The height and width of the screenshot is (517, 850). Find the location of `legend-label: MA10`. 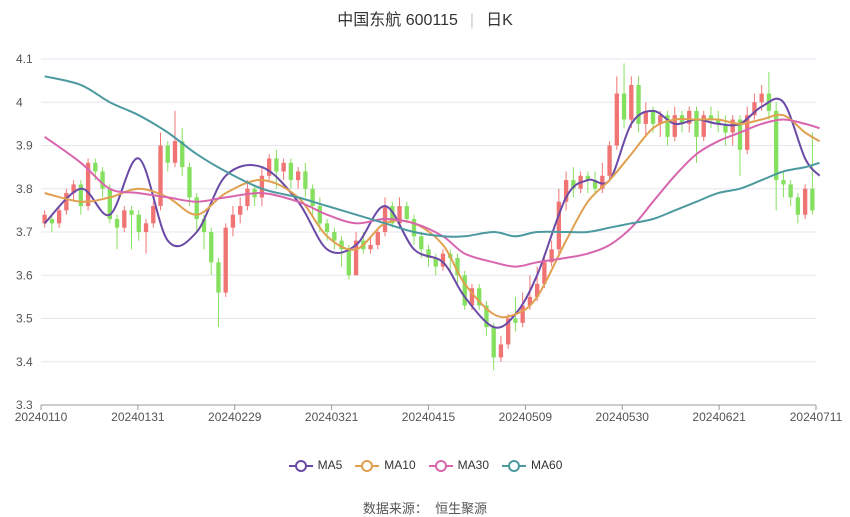

legend-label: MA10 is located at coordinates (400, 465).